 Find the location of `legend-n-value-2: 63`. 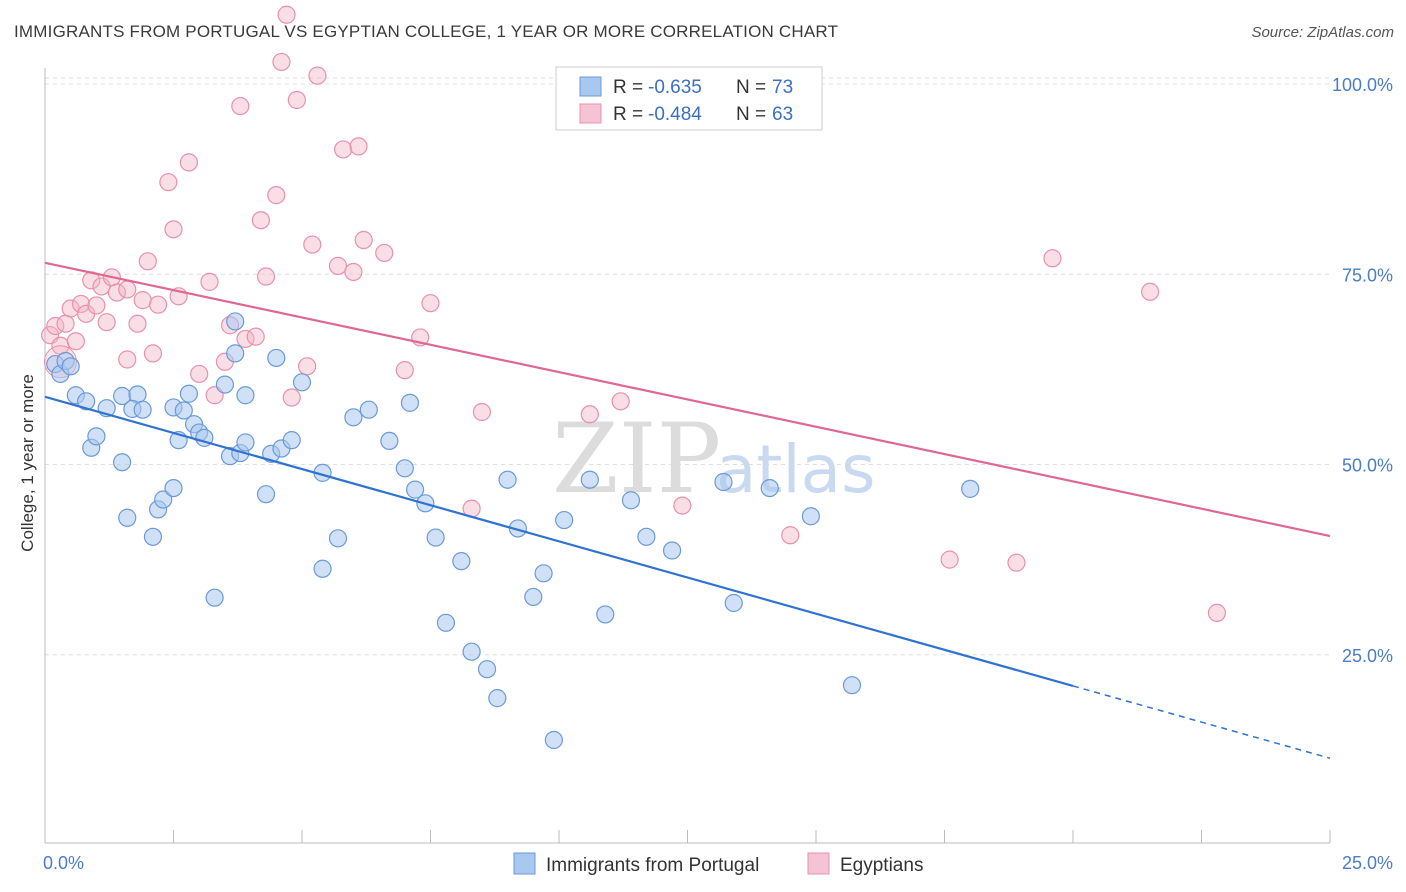

legend-n-value-2: 63 is located at coordinates (782, 114).